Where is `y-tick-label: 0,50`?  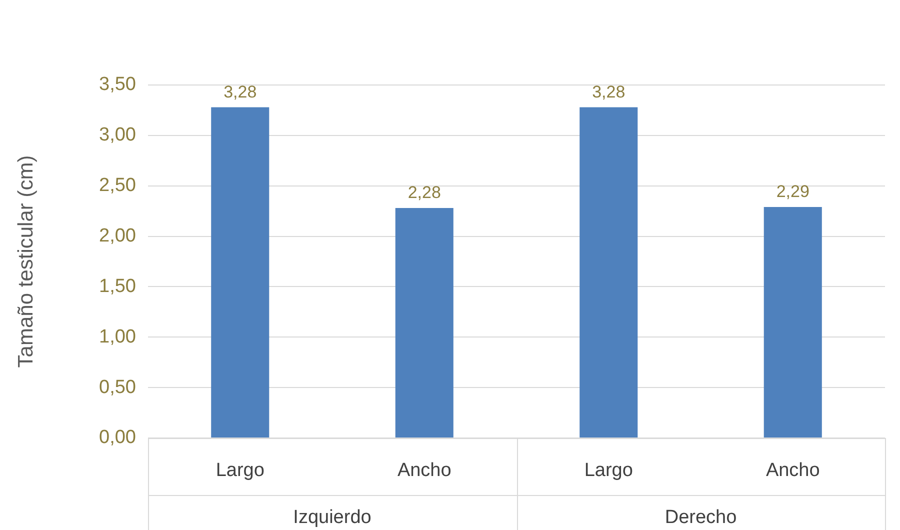
y-tick-label: 0,50 is located at coordinates (117, 387).